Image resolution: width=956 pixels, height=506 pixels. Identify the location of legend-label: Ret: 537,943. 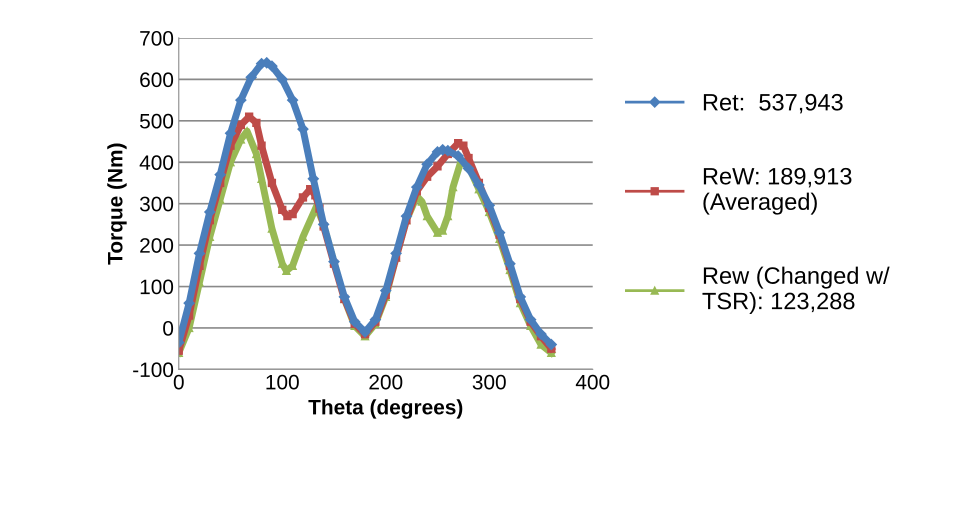
(773, 104).